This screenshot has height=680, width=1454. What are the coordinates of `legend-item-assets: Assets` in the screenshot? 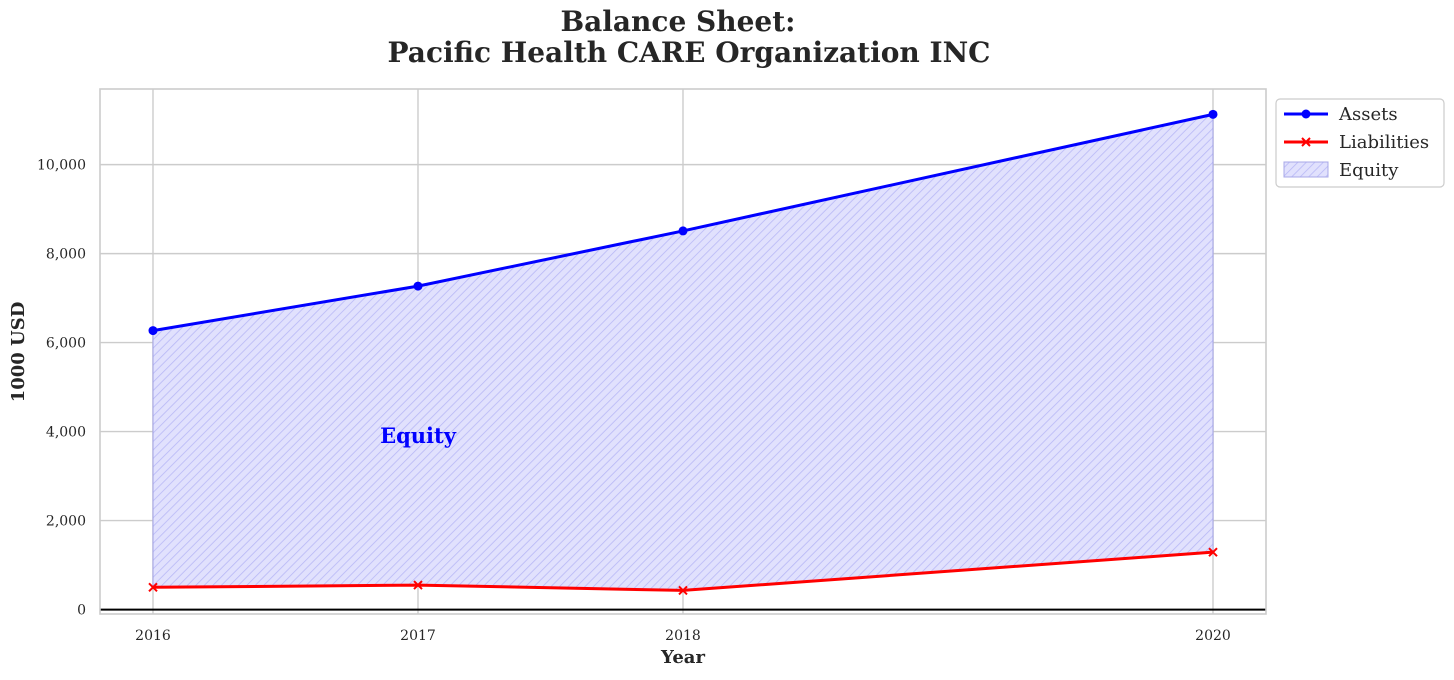 It's located at (1341, 114).